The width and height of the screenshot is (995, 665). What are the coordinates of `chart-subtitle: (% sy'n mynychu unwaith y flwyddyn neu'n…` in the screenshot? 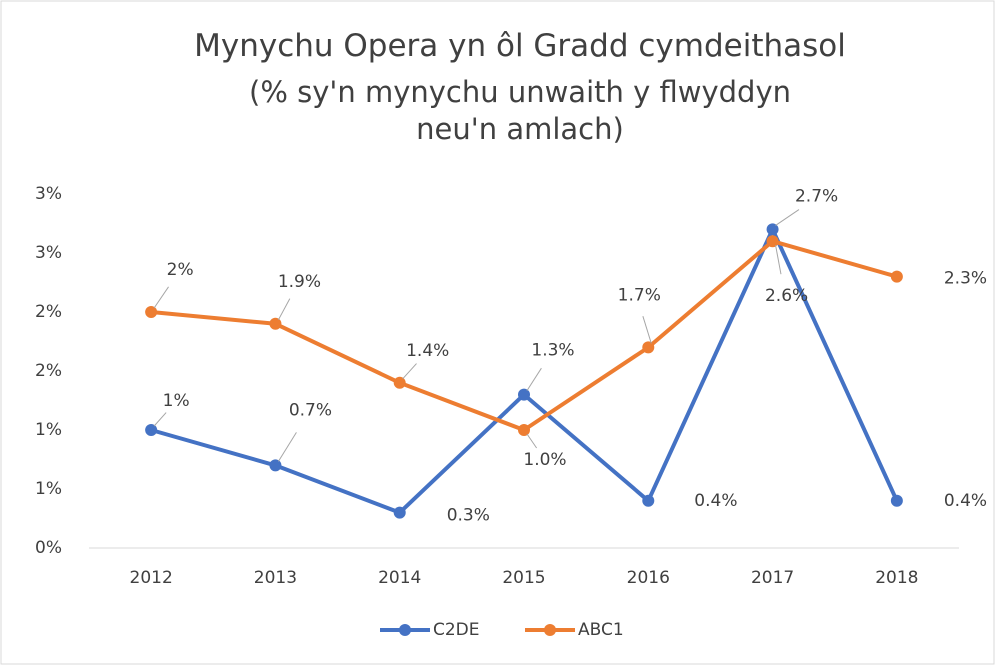 It's located at (520, 110).